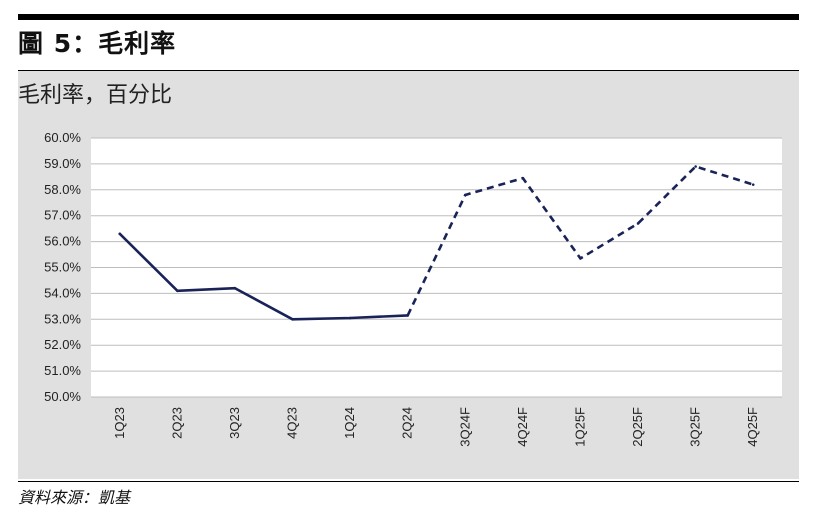 The width and height of the screenshot is (815, 514). What do you see at coordinates (97, 43) in the screenshot?
I see `figure-title: 圖 5：毛利率` at bounding box center [97, 43].